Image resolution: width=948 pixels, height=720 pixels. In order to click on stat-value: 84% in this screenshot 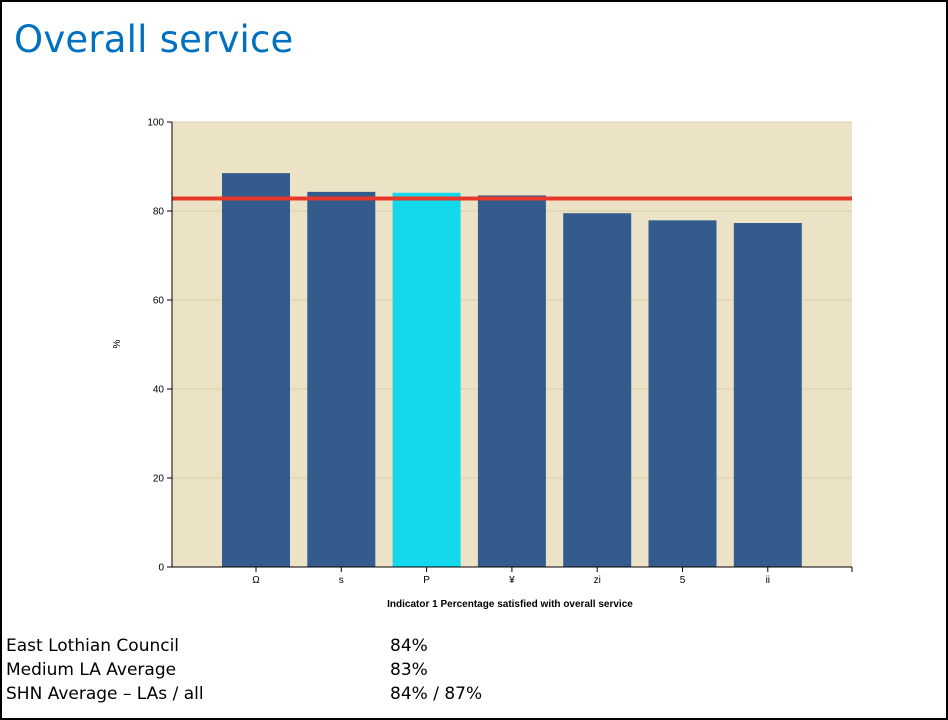, I will do `click(409, 646)`.